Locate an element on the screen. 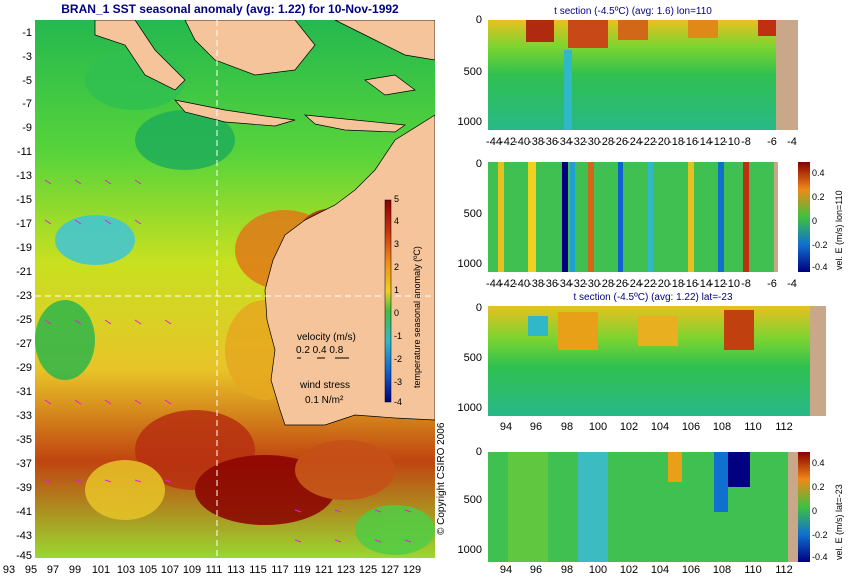 The height and width of the screenshot is (580, 850). s2-x-tick: -26 is located at coordinates (620, 284).